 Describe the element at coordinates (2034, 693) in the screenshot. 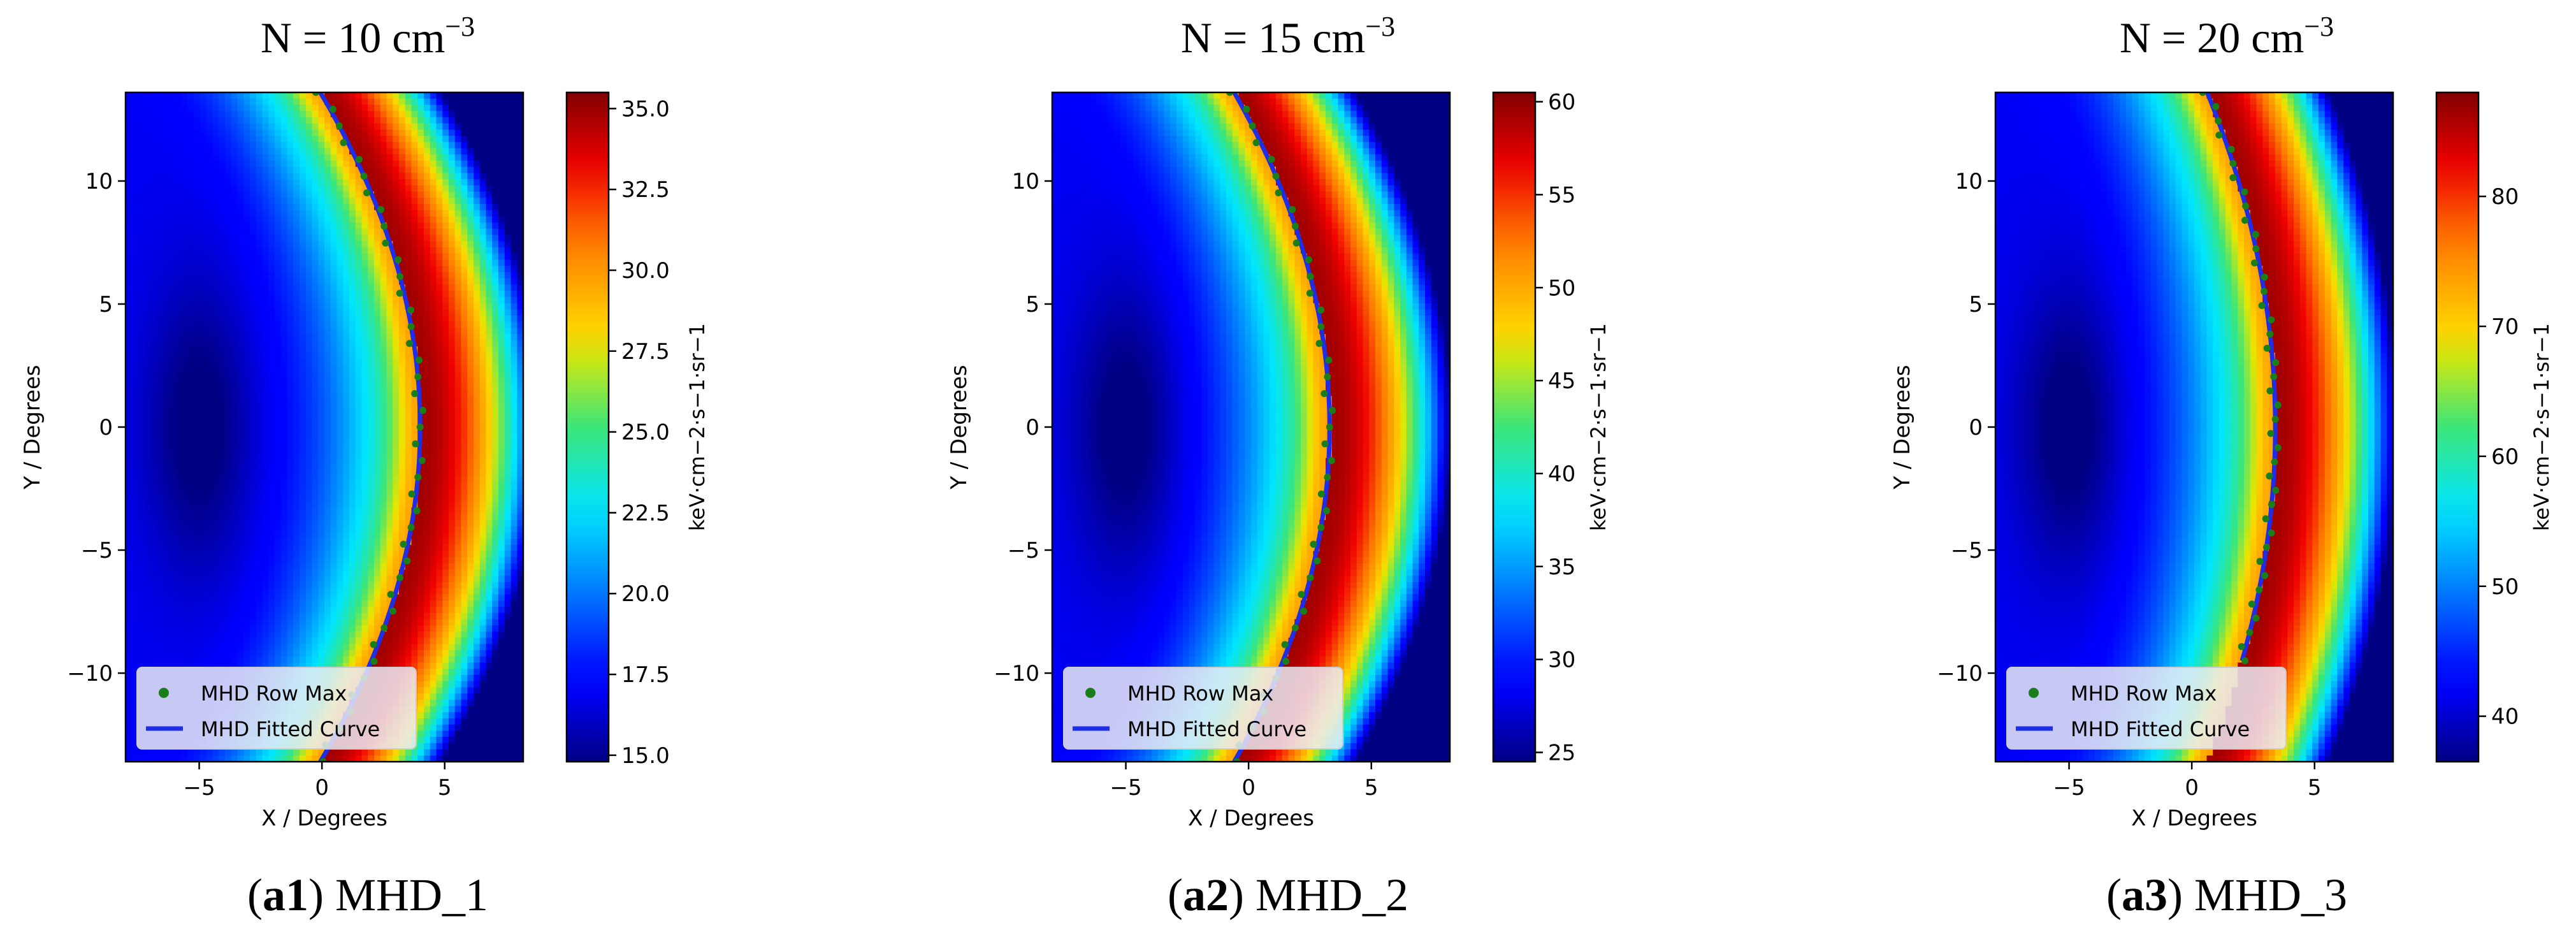

I see `legend-marker` at that location.